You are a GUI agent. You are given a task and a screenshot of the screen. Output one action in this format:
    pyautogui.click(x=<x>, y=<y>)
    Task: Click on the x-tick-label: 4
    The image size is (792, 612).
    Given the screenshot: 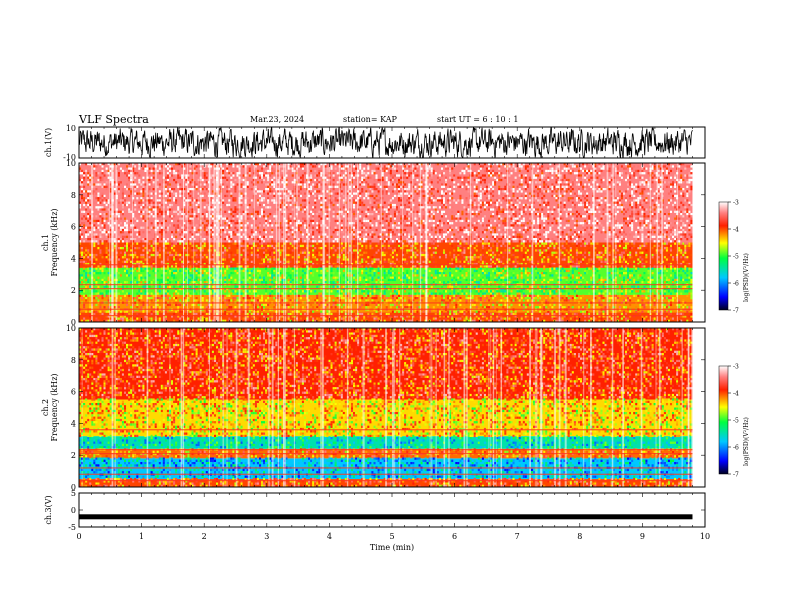 What is the action you would take?
    pyautogui.click(x=329, y=536)
    